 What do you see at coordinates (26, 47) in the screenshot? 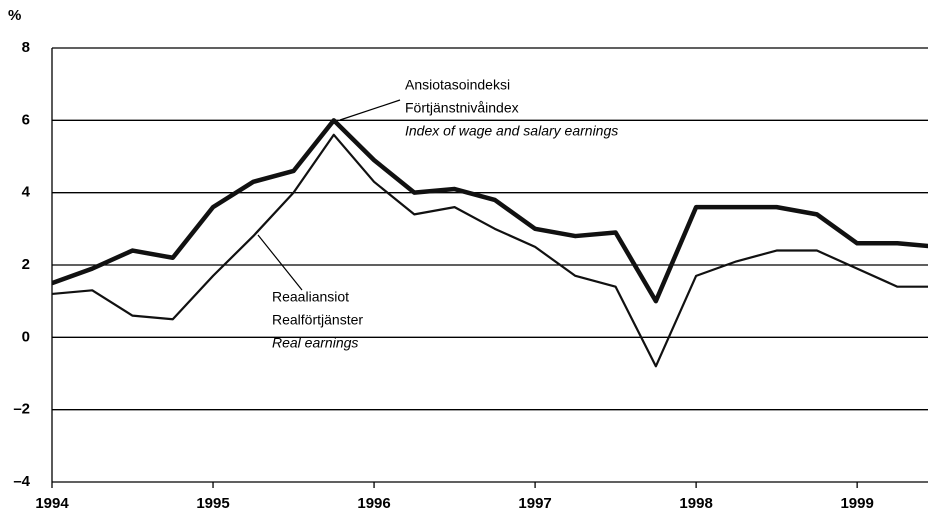
I see `y-tick-label: 8` at bounding box center [26, 47].